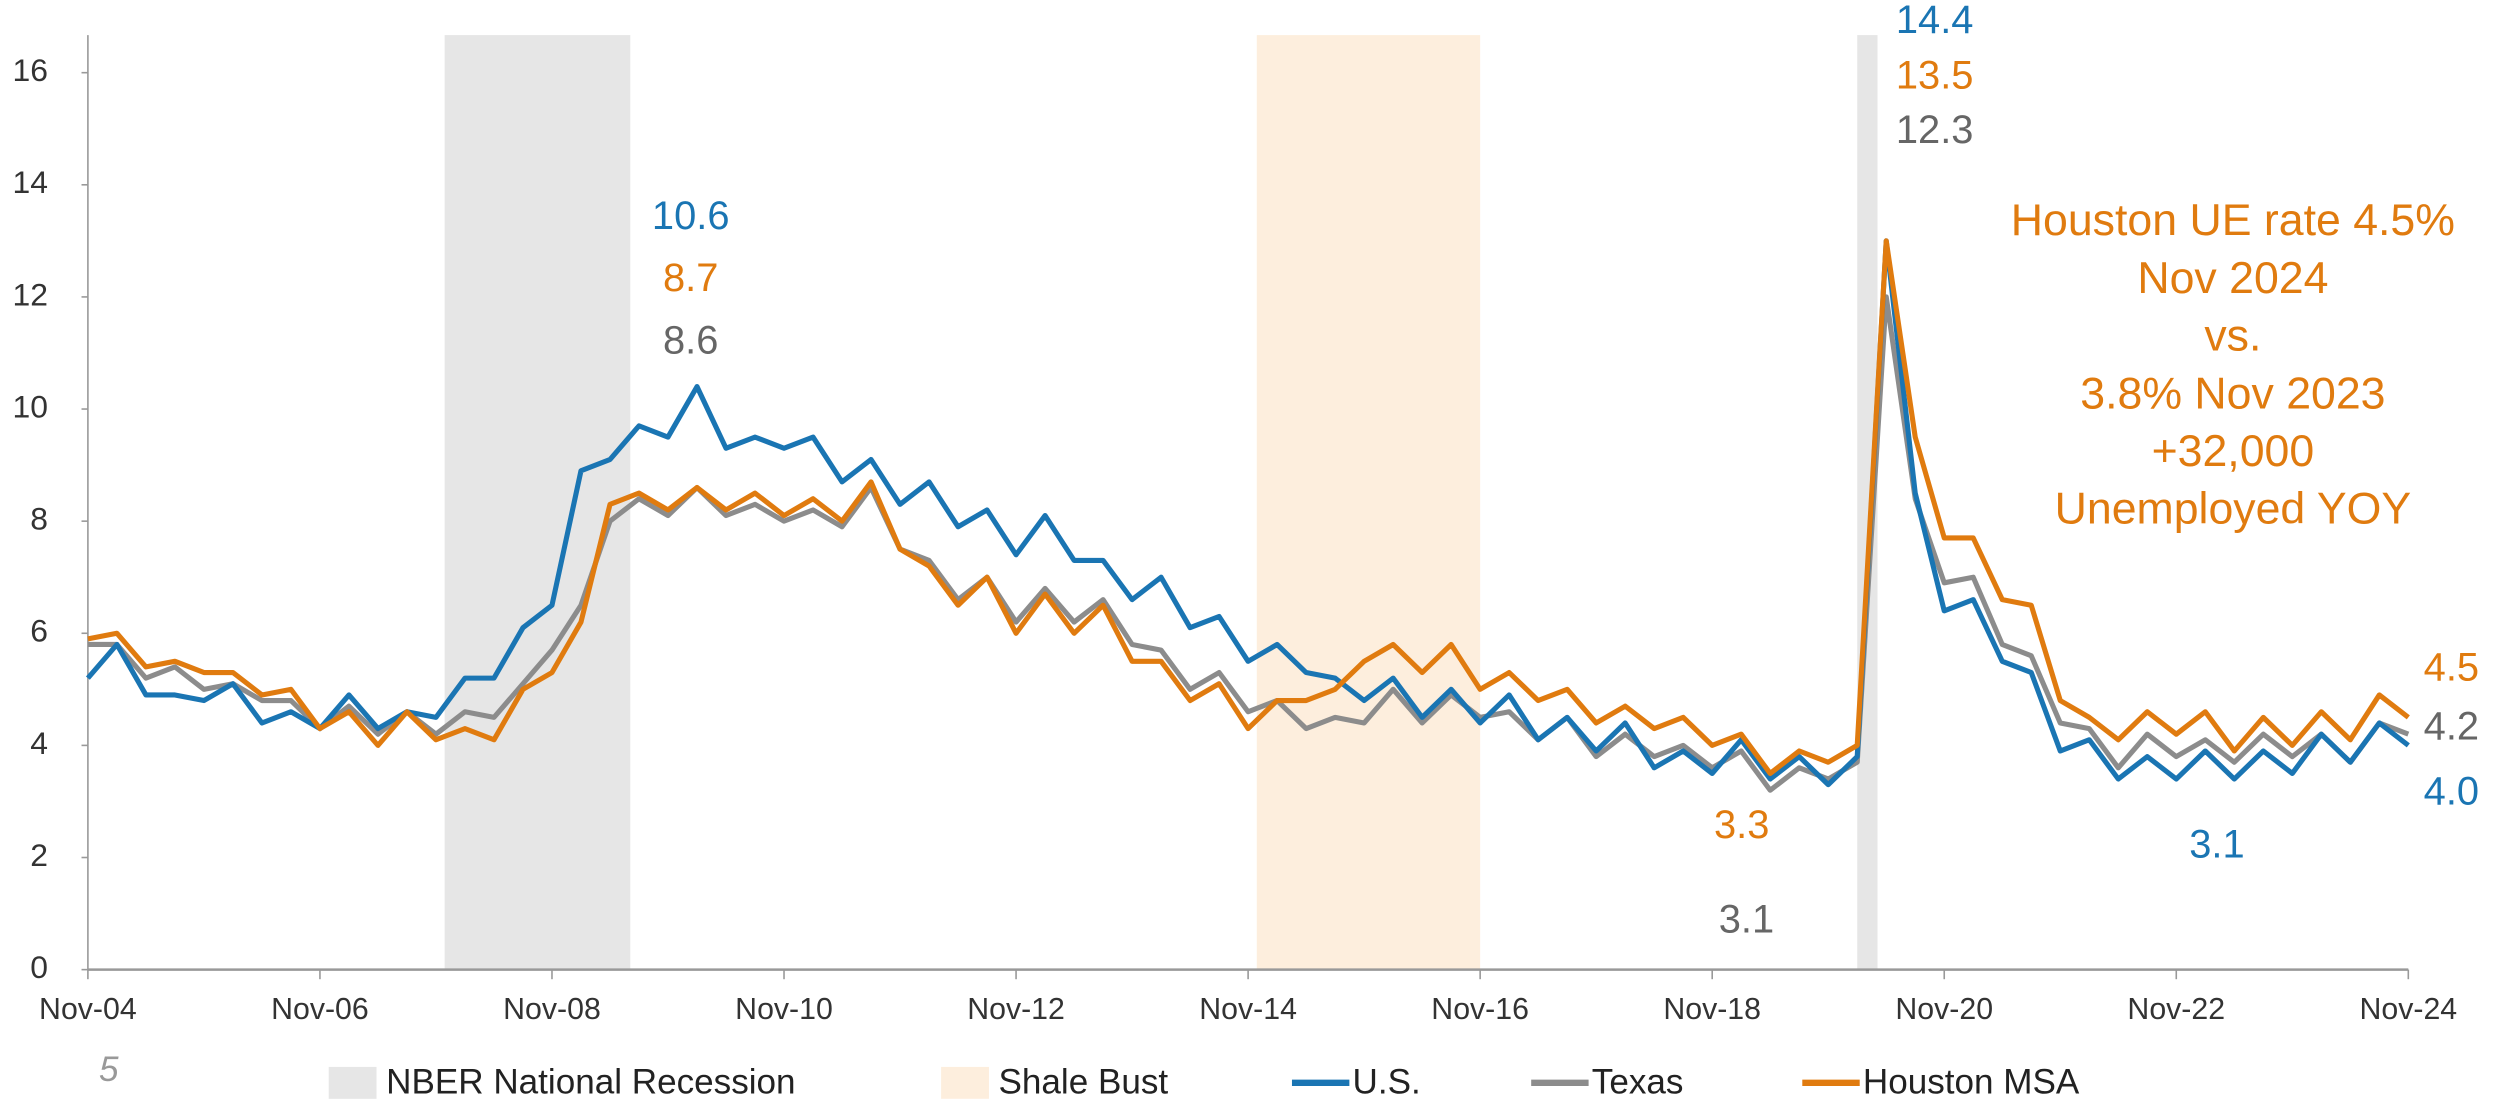 This screenshot has height=1102, width=2501. I want to click on annotation: 8.6, so click(690, 340).